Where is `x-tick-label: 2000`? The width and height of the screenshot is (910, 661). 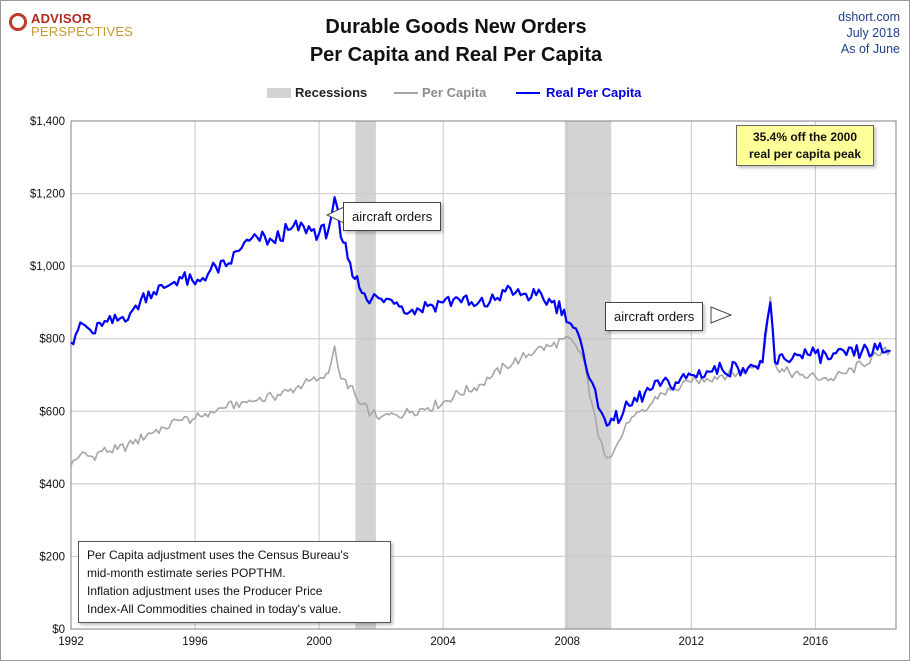
x-tick-label: 2000 is located at coordinates (319, 642).